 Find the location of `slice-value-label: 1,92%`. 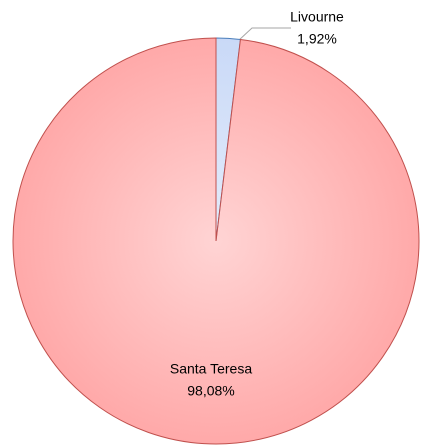

slice-value-label: 1,92% is located at coordinates (317, 39).